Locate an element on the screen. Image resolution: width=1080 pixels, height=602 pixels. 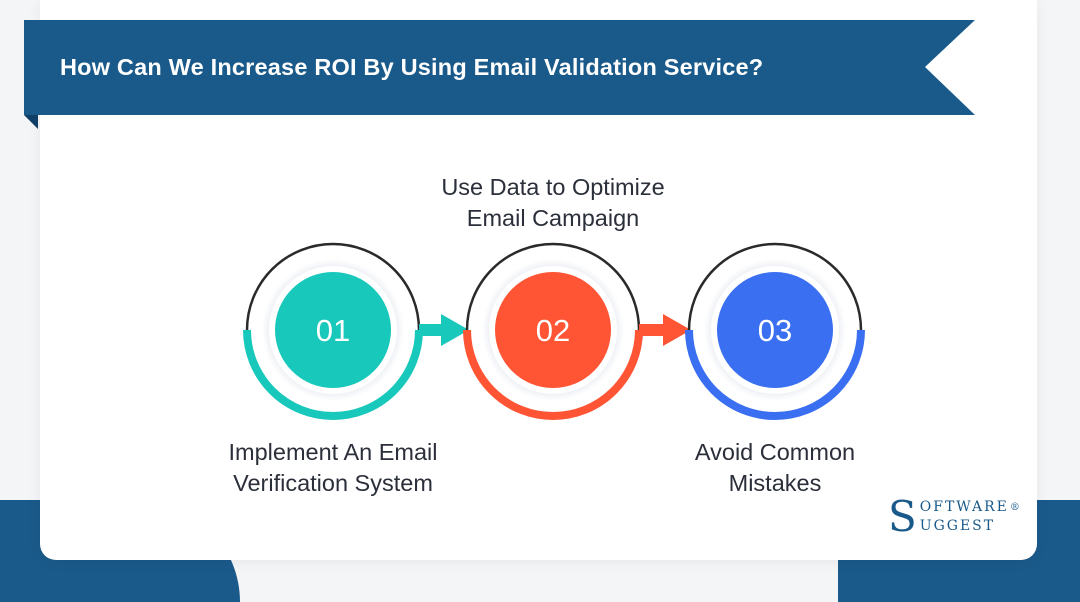
step-2-number: 02 is located at coordinates (553, 330).